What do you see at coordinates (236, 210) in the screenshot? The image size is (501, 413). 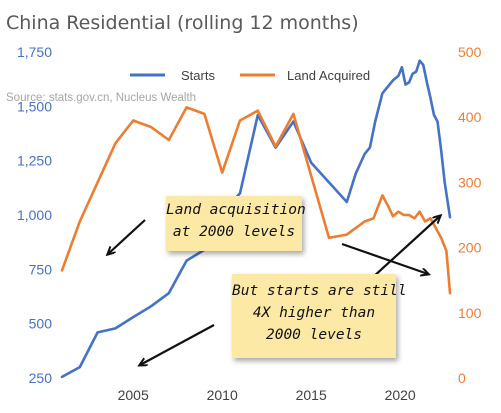 I see `annotation-land-line-1: Land acquisition` at bounding box center [236, 210].